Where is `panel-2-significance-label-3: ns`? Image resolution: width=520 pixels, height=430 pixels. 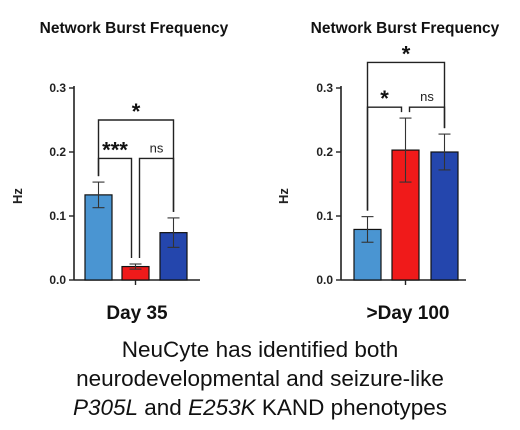
panel-2-significance-label-3: ns is located at coordinates (427, 96).